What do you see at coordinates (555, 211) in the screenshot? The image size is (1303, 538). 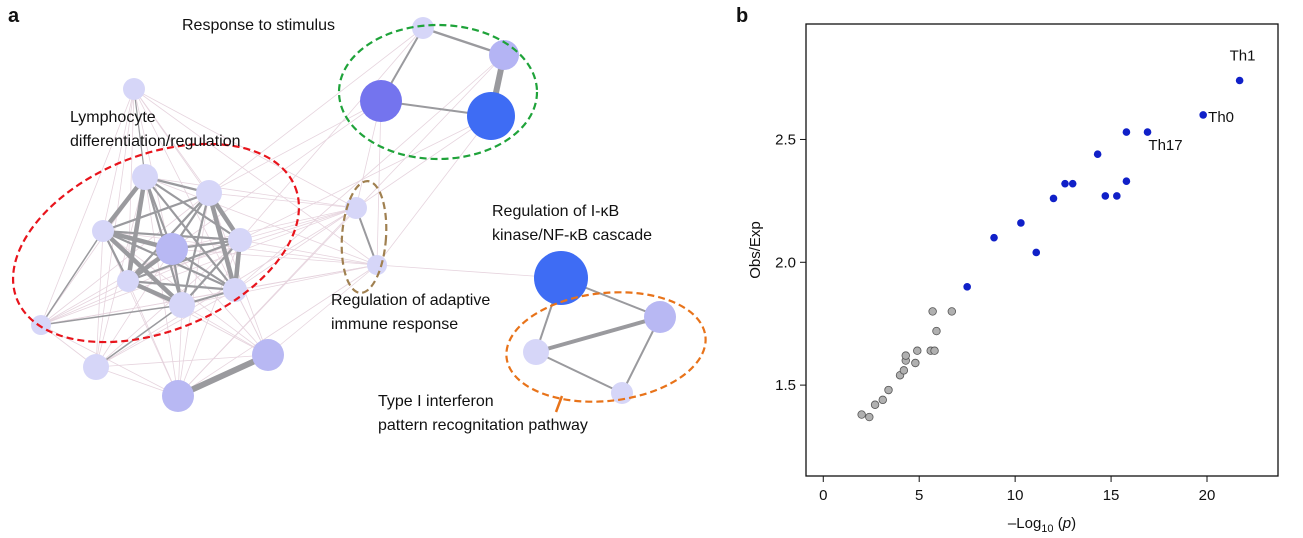 I see `cluster-label: Regulation of I-κB` at bounding box center [555, 211].